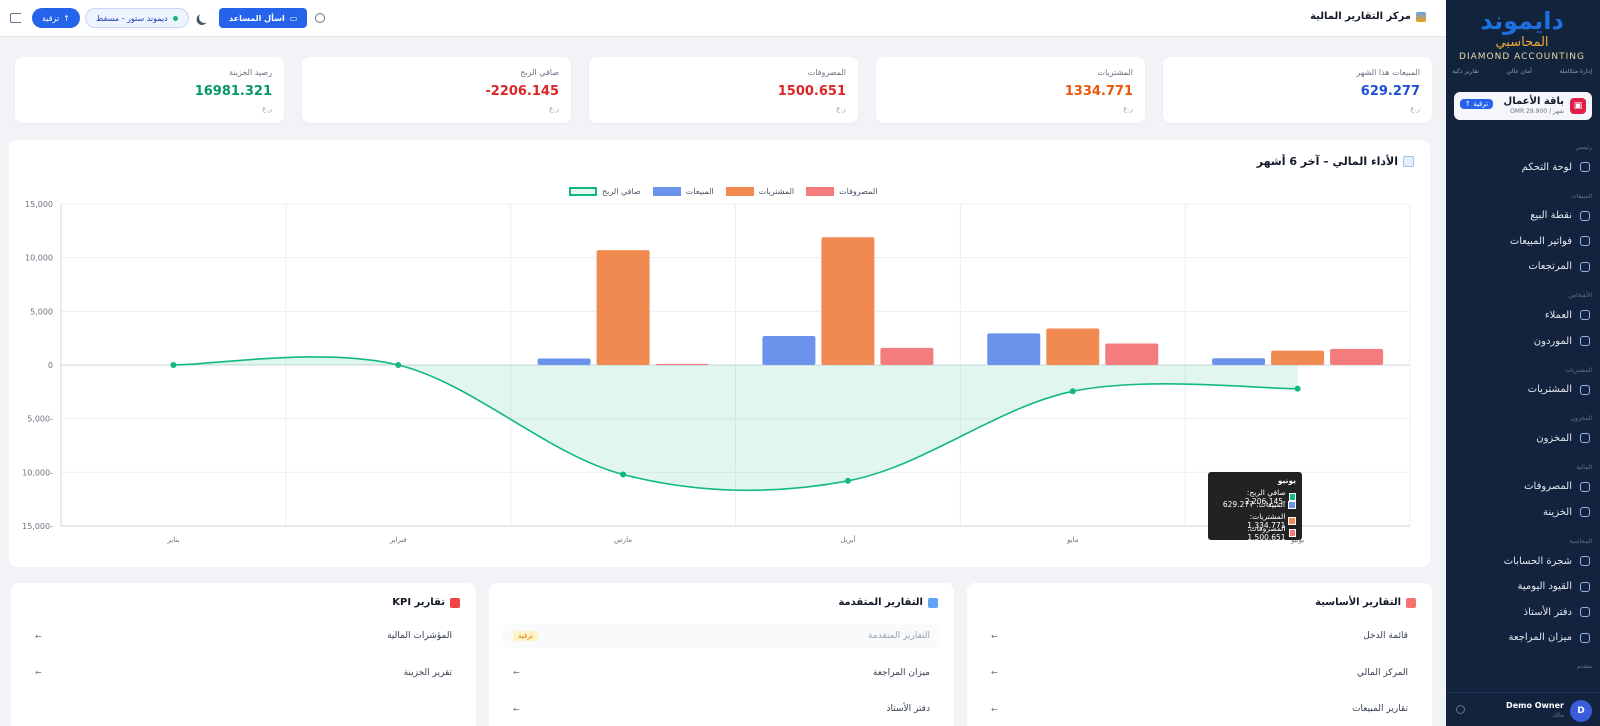 The width and height of the screenshot is (1600, 726). What do you see at coordinates (1537, 561) in the screenshot?
I see `sidebar-item-label: شجرة الحسابات` at bounding box center [1537, 561].